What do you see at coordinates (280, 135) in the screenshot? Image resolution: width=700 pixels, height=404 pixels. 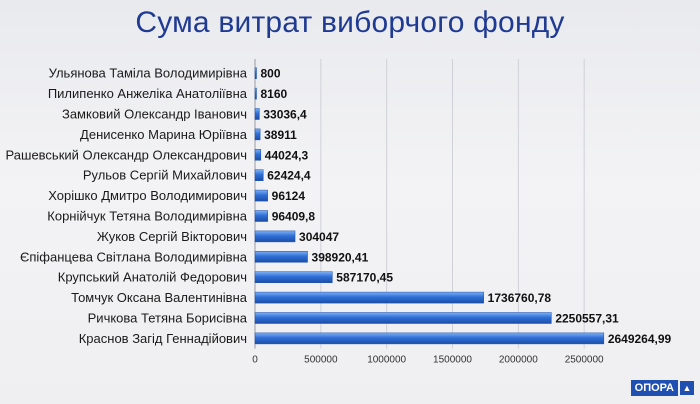 I see `value-label: 38911` at bounding box center [280, 135].